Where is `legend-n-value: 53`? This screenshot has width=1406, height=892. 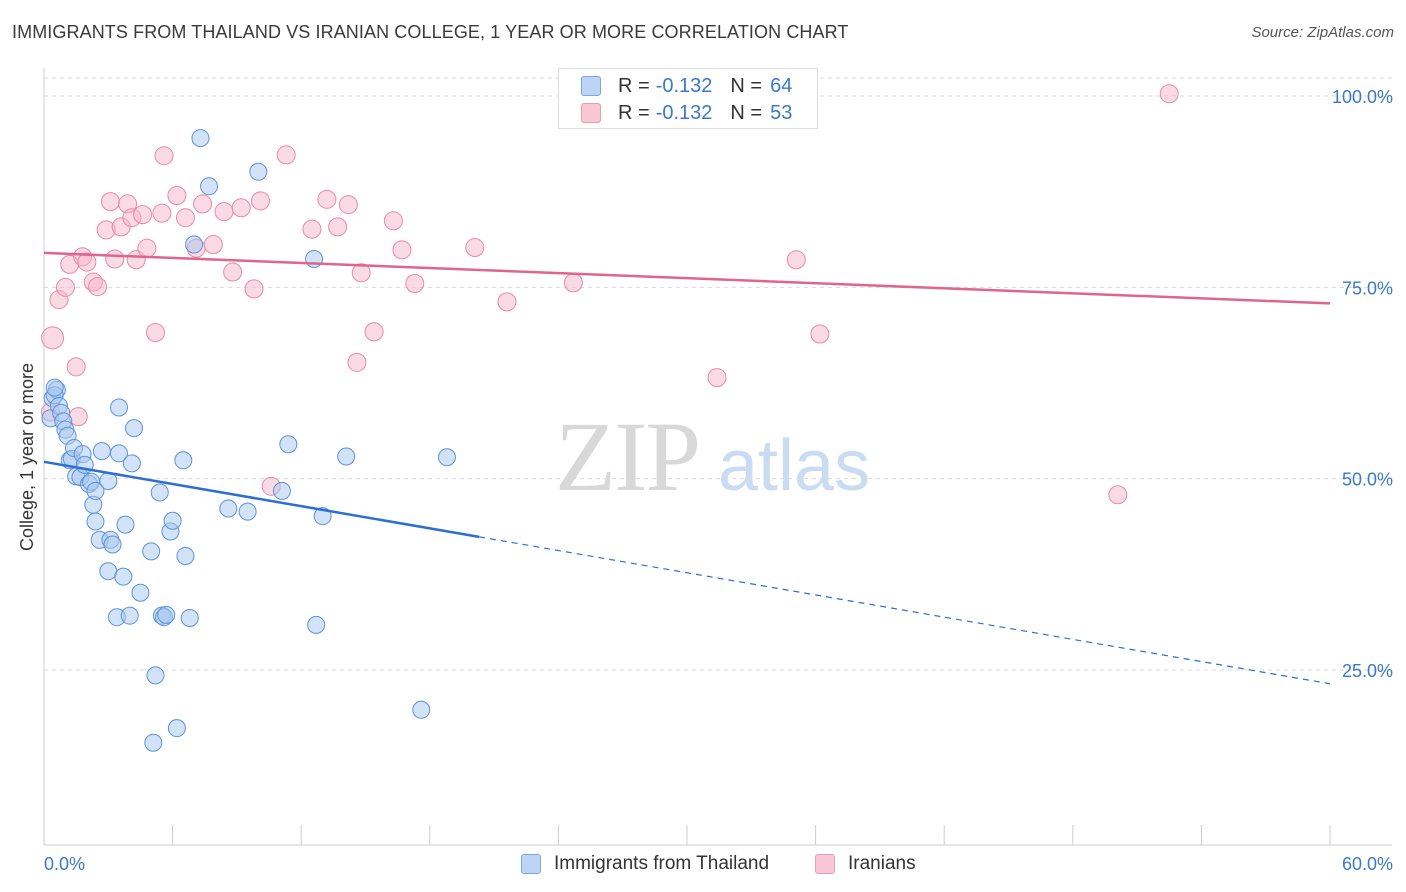 legend-n-value: 53 is located at coordinates (781, 112).